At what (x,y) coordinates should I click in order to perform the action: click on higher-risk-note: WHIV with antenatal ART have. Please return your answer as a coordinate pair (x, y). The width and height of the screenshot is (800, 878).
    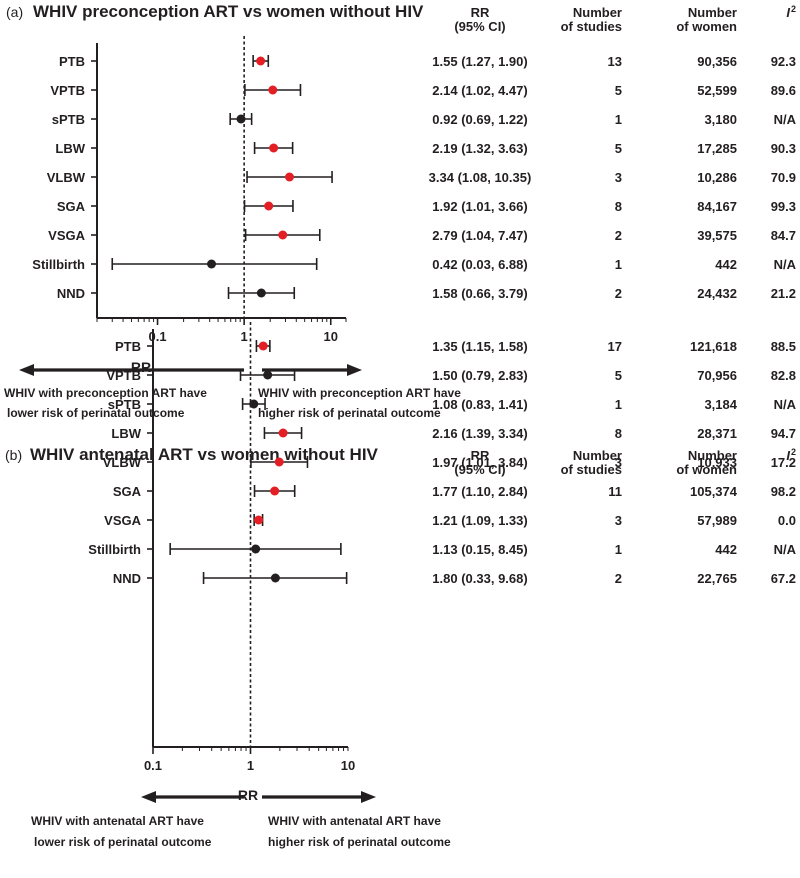
    Looking at the image, I should click on (354, 821).